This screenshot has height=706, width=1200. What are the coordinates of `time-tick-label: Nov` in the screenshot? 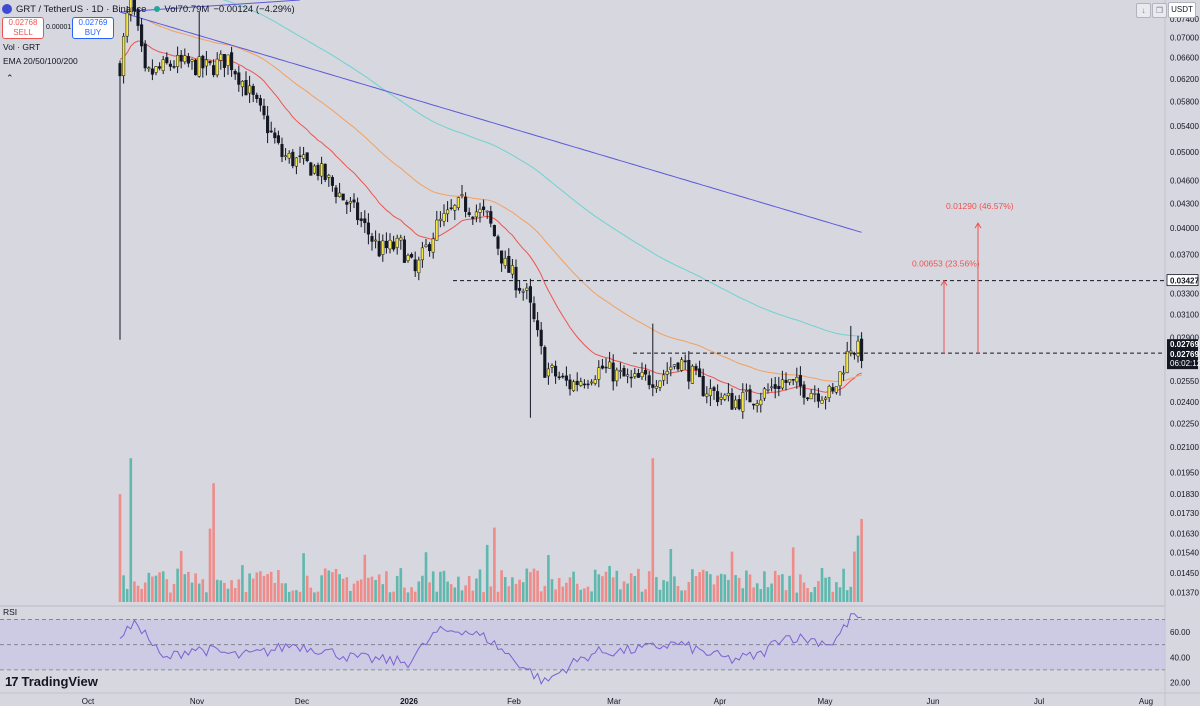 It's located at (197, 701).